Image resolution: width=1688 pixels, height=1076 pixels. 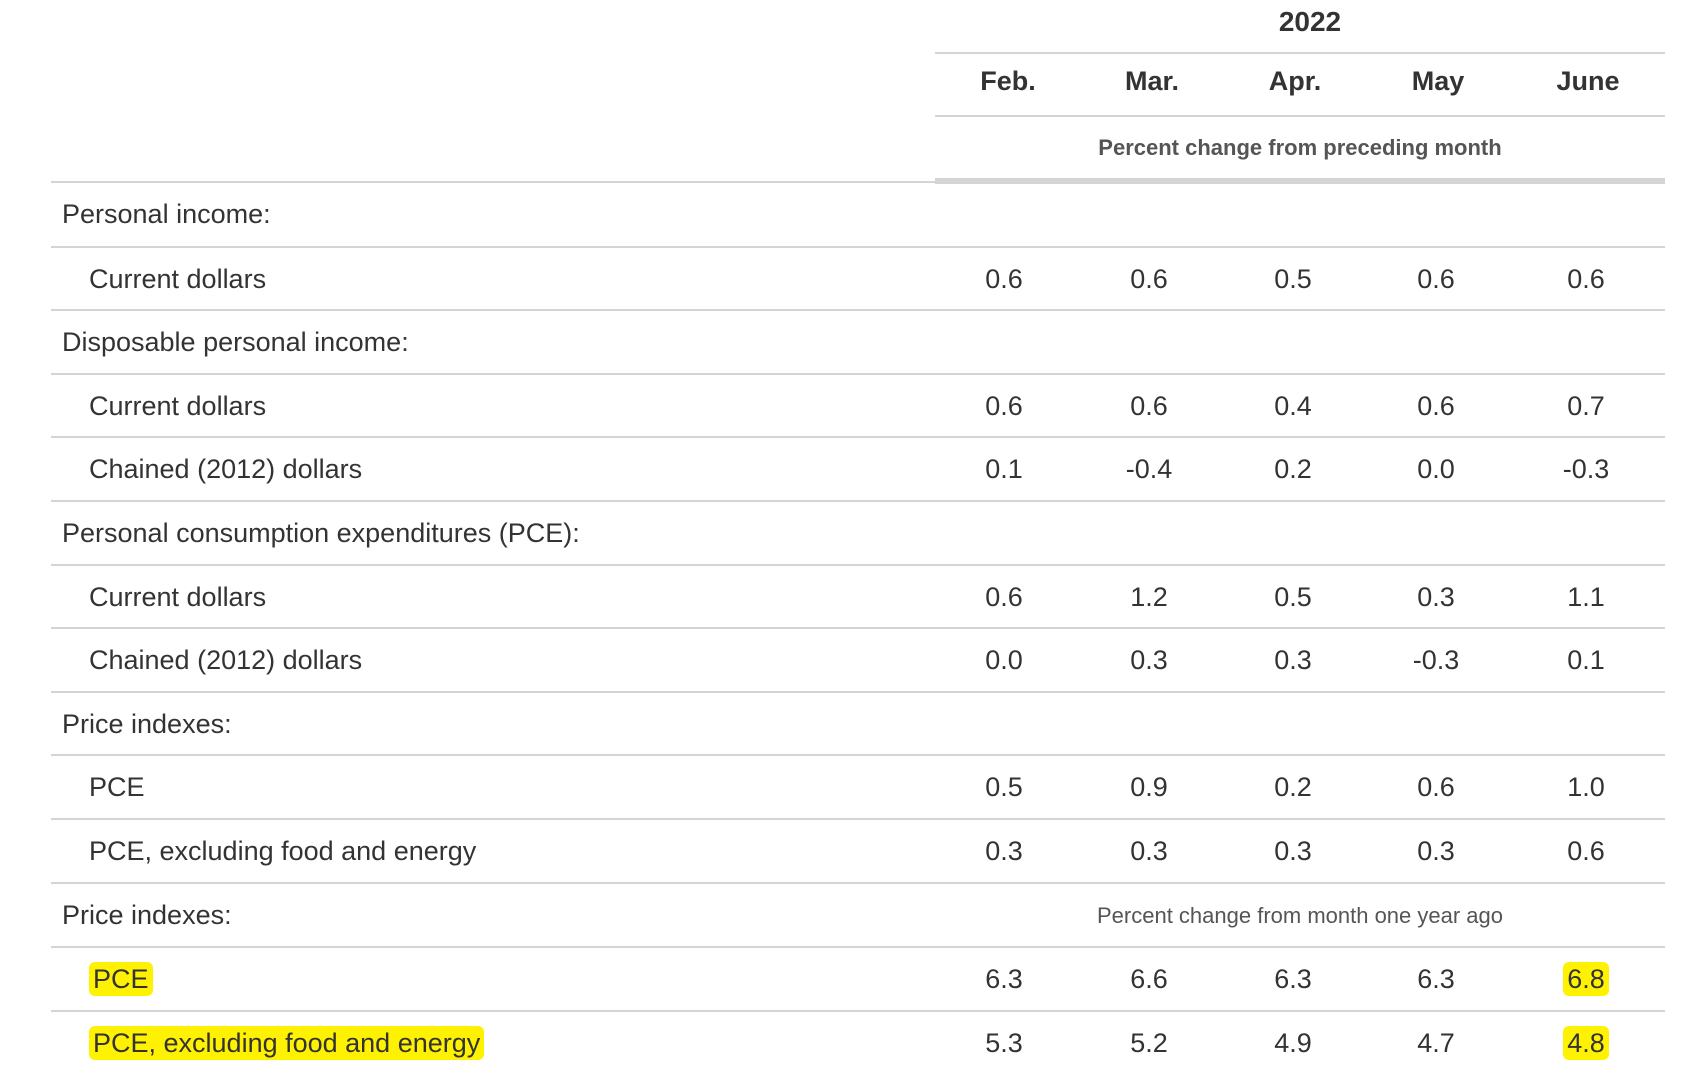 What do you see at coordinates (858, 597) in the screenshot?
I see `table-row: Current dollars 0.6 1.2 0.5 0.3 1.1` at bounding box center [858, 597].